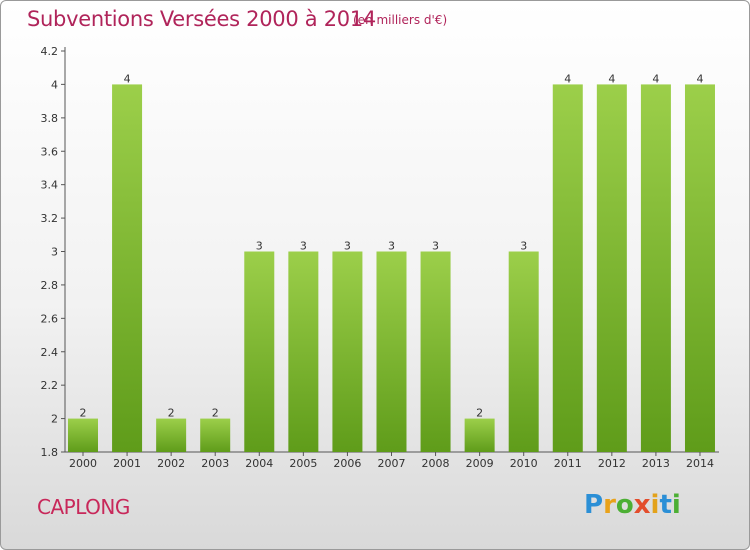 This screenshot has height=550, width=750. I want to click on y-tick-label: 3.8, so click(50, 118).